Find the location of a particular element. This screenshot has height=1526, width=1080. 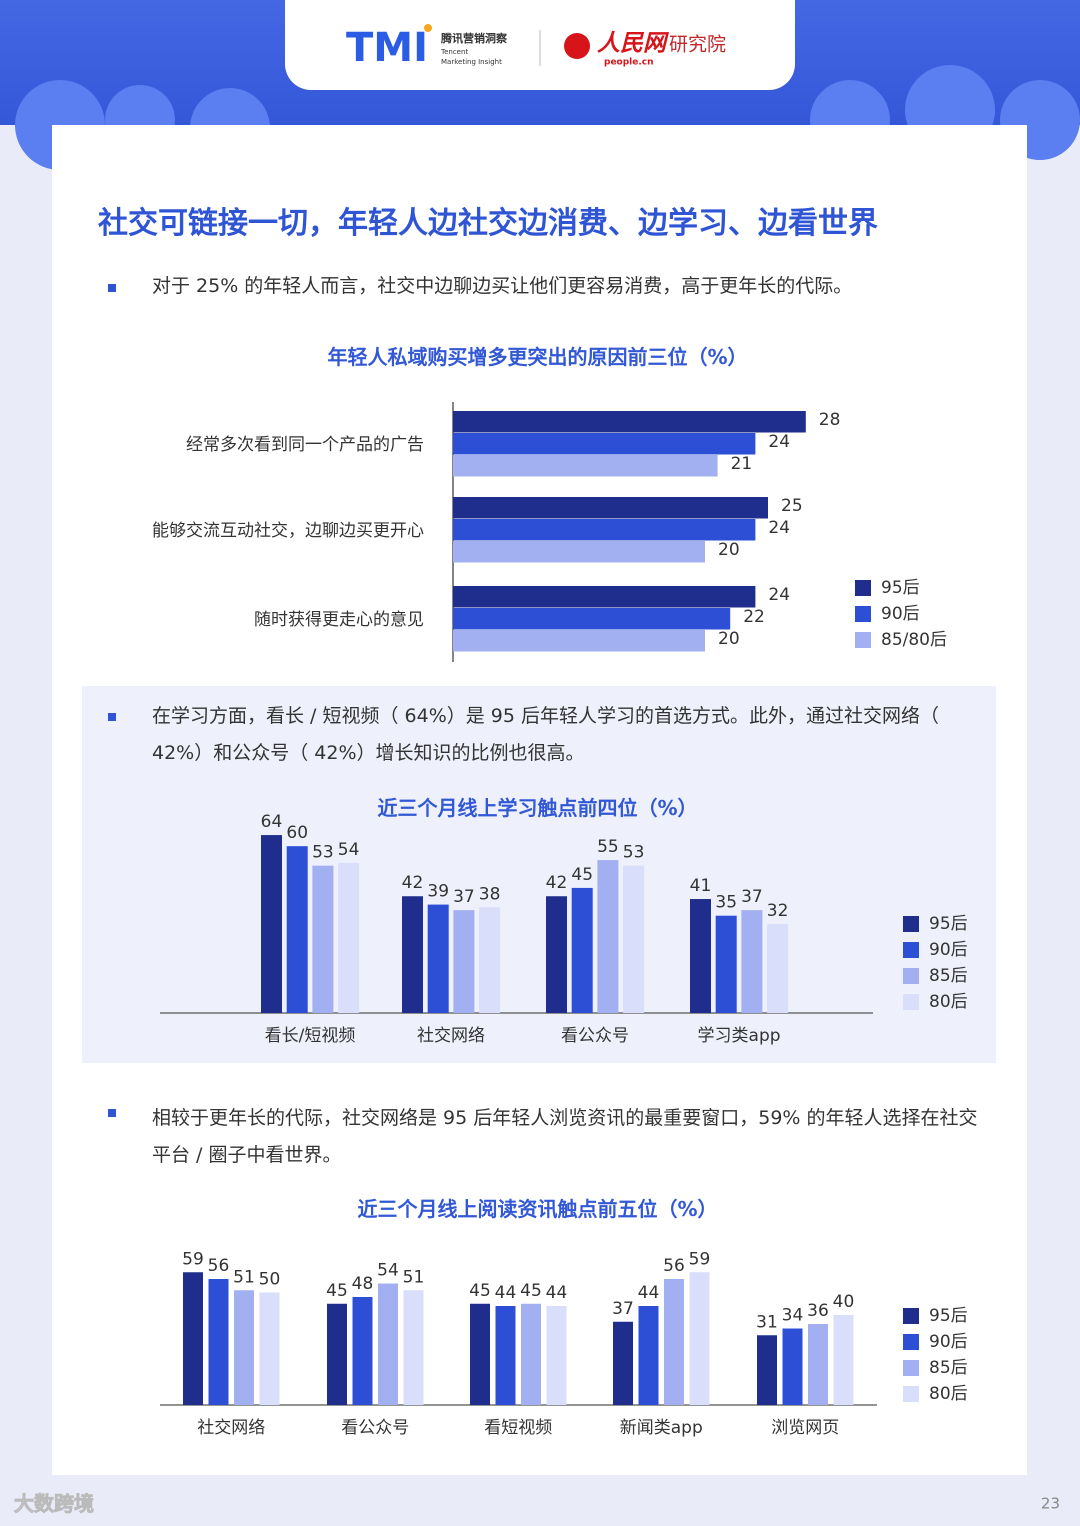

value-label: 59 is located at coordinates (193, 1259).